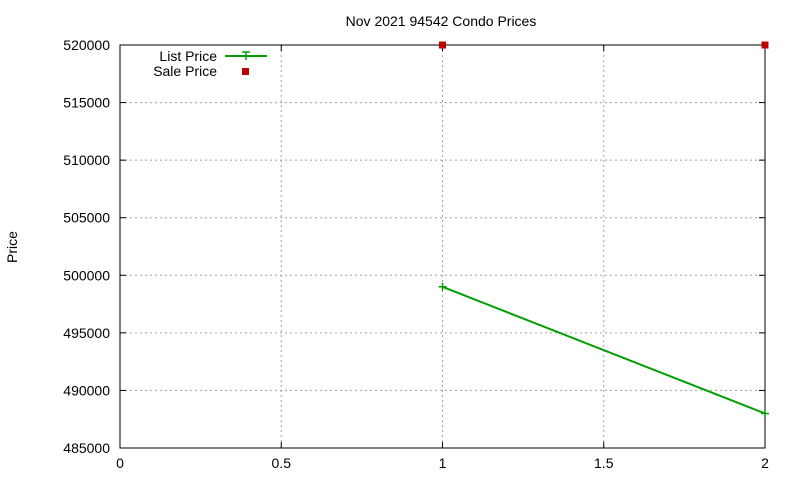 Image resolution: width=800 pixels, height=480 pixels. I want to click on y-tick-label-3: 500000, so click(86, 275).